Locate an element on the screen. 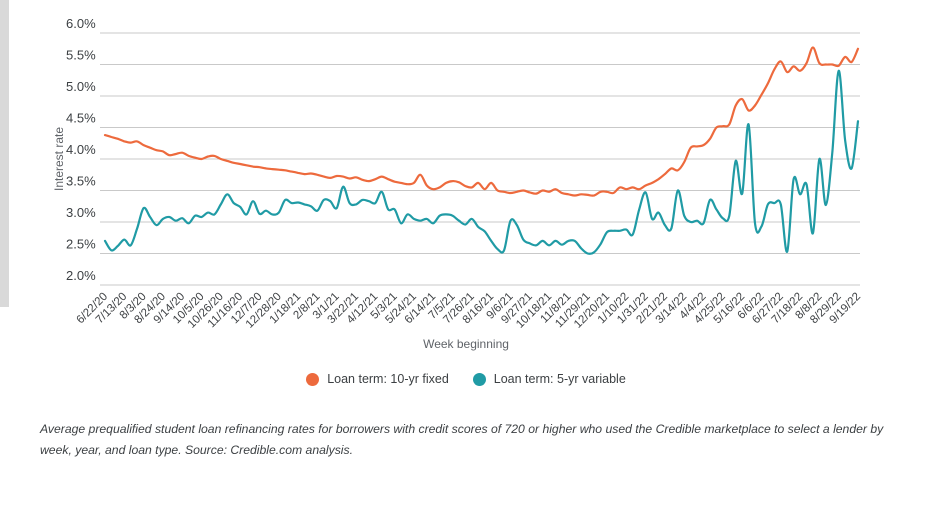  y-tick-label: 2.0% is located at coordinates (81, 275).